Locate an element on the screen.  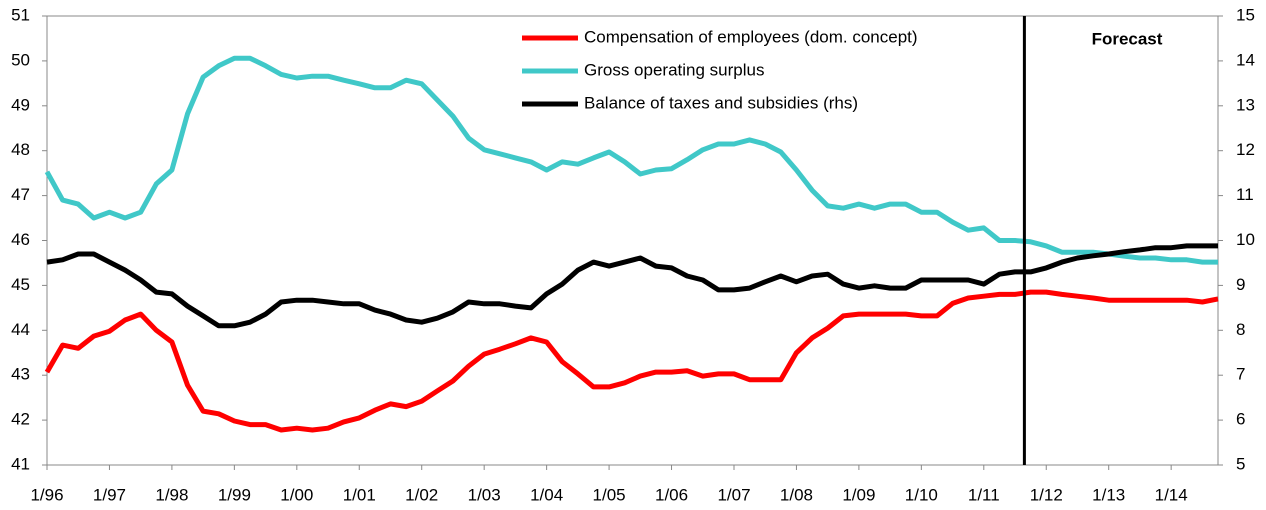
y-tick-label: 47 is located at coordinates (20, 194).